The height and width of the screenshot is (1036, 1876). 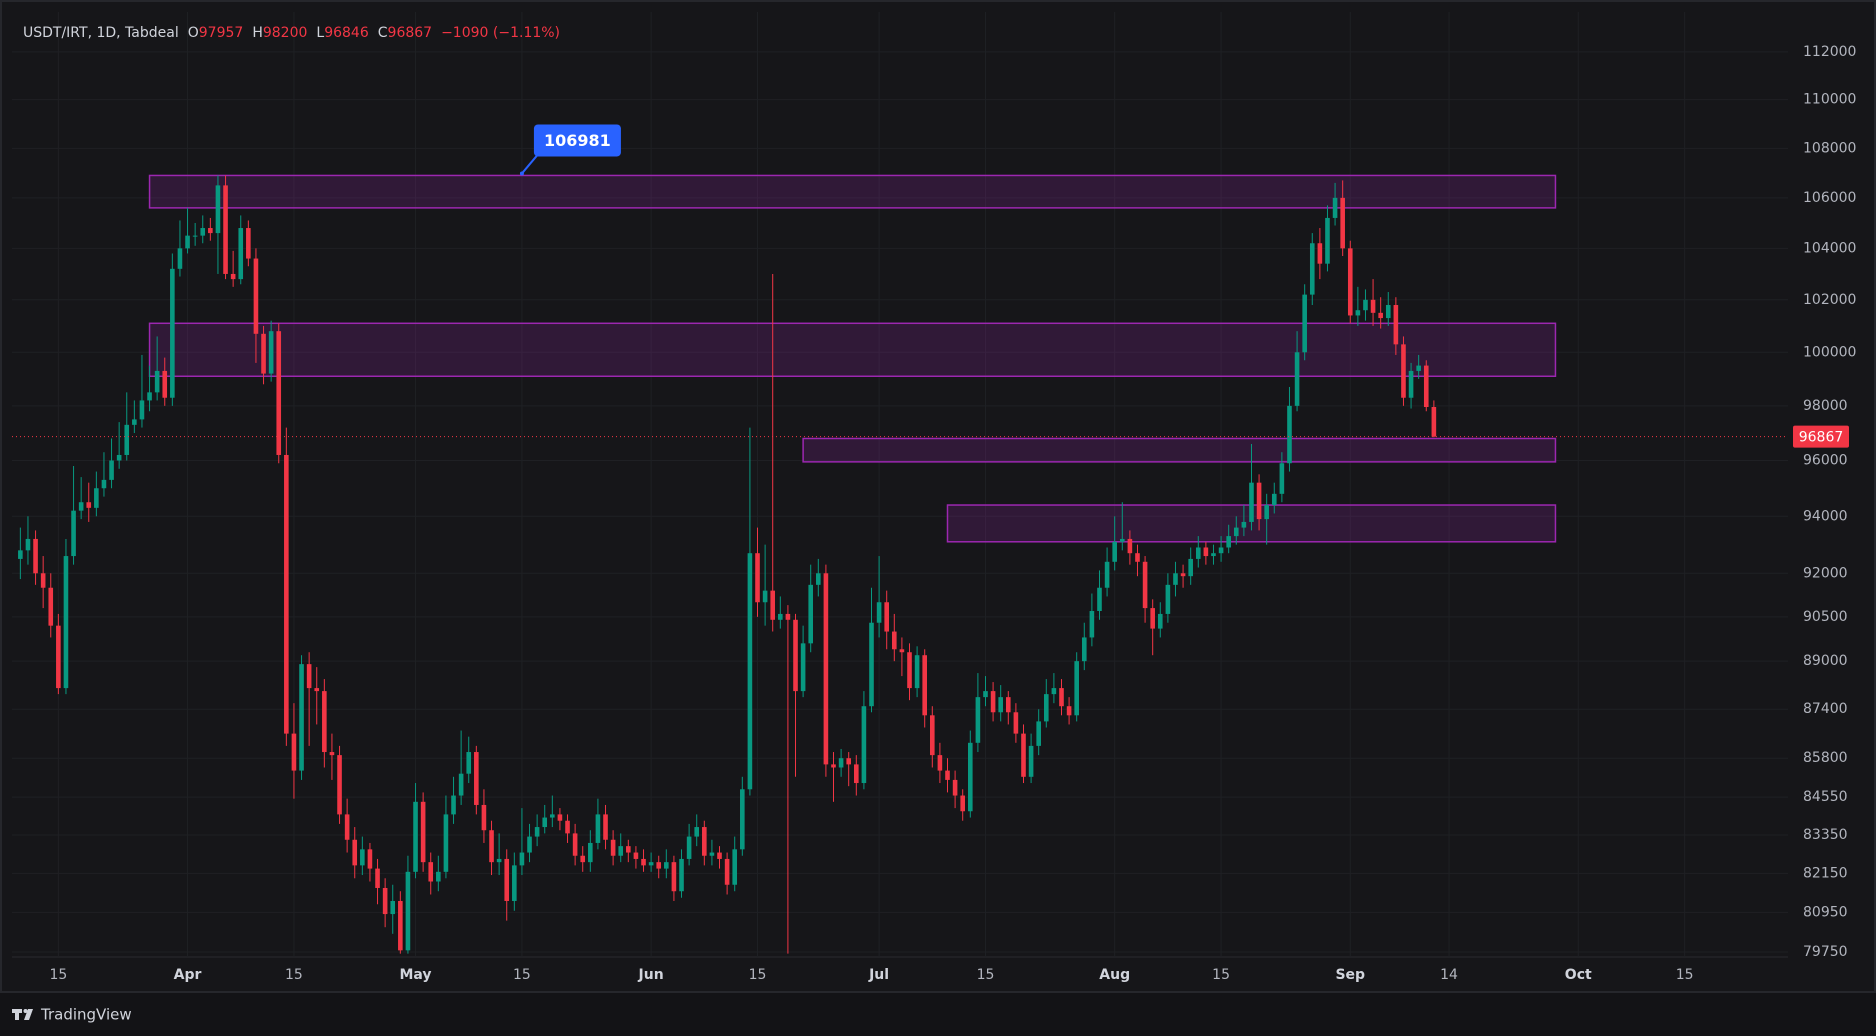 I want to click on x-tick-label: Oct, so click(x=1578, y=975).